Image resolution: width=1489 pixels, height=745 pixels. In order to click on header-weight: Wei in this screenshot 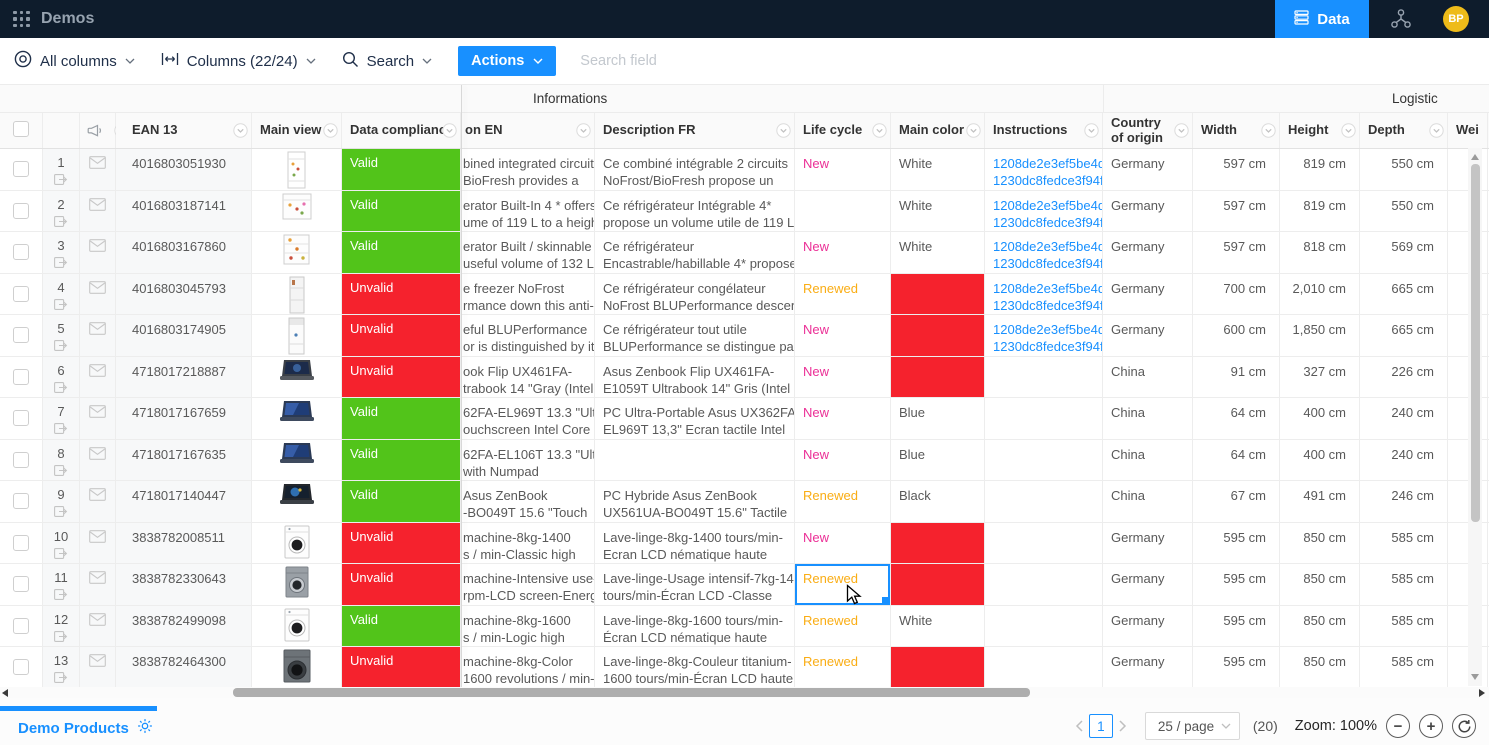, I will do `click(1468, 130)`.